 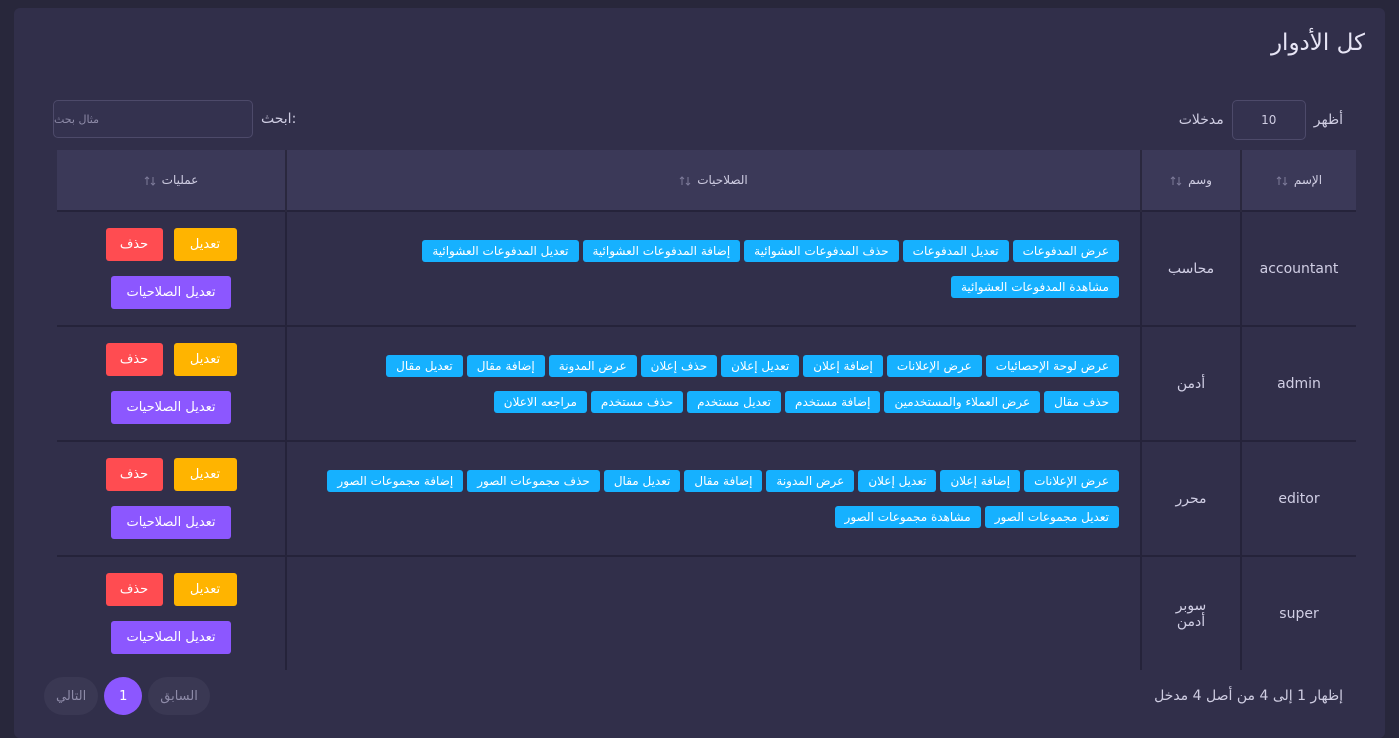 What do you see at coordinates (1081, 401) in the screenshot?
I see `permission-badge: حذف مقال` at bounding box center [1081, 401].